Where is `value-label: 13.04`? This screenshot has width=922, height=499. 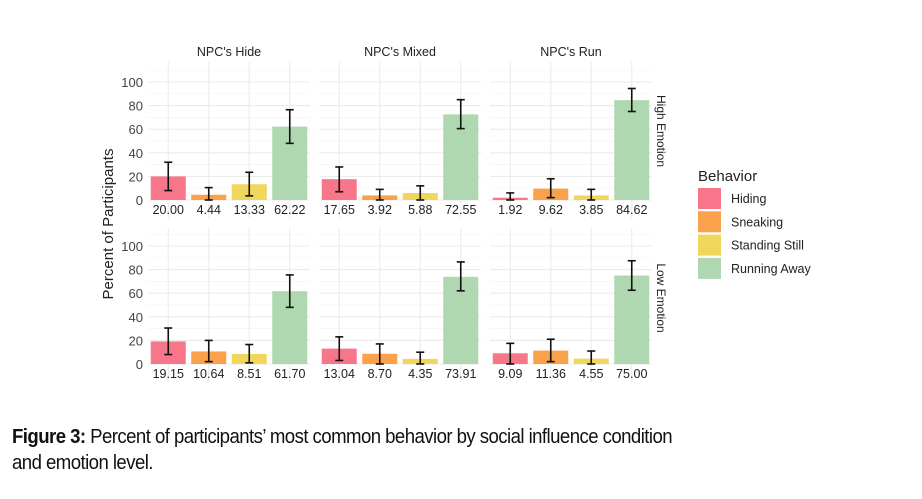 value-label: 13.04 is located at coordinates (339, 374).